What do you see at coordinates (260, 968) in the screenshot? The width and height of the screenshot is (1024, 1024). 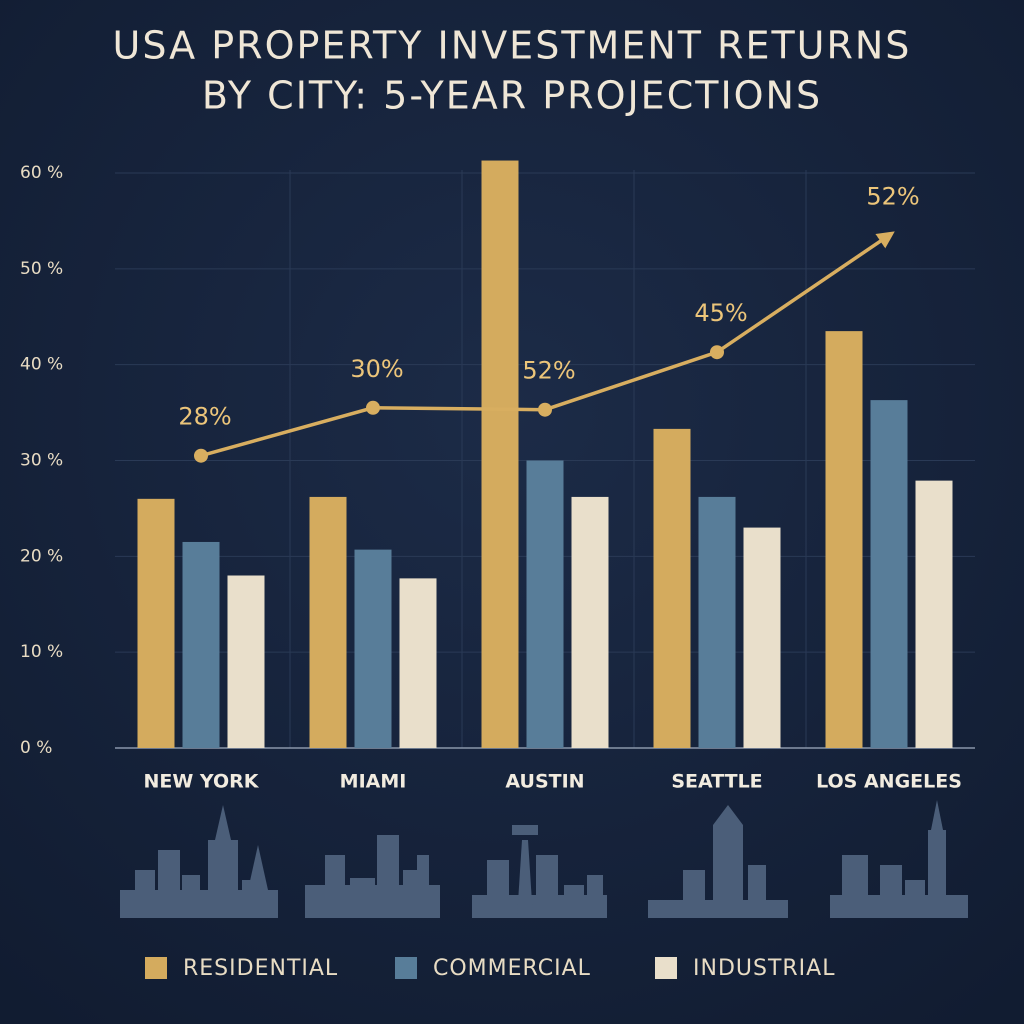 I see `legend-label: RESIDENTIAL` at bounding box center [260, 968].